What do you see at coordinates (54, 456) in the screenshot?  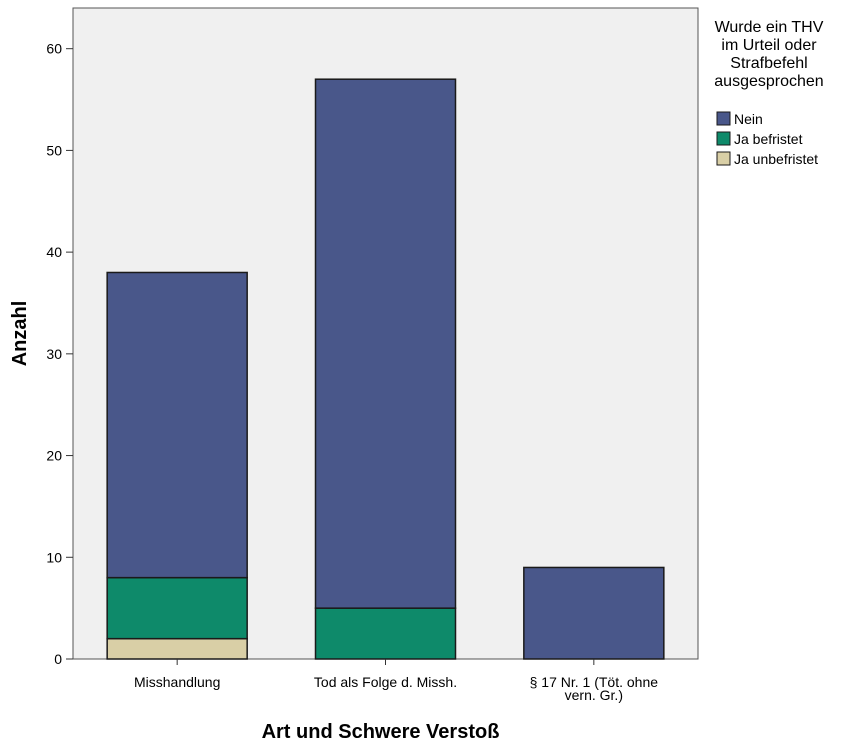 I see `y-tick-label: 20` at bounding box center [54, 456].